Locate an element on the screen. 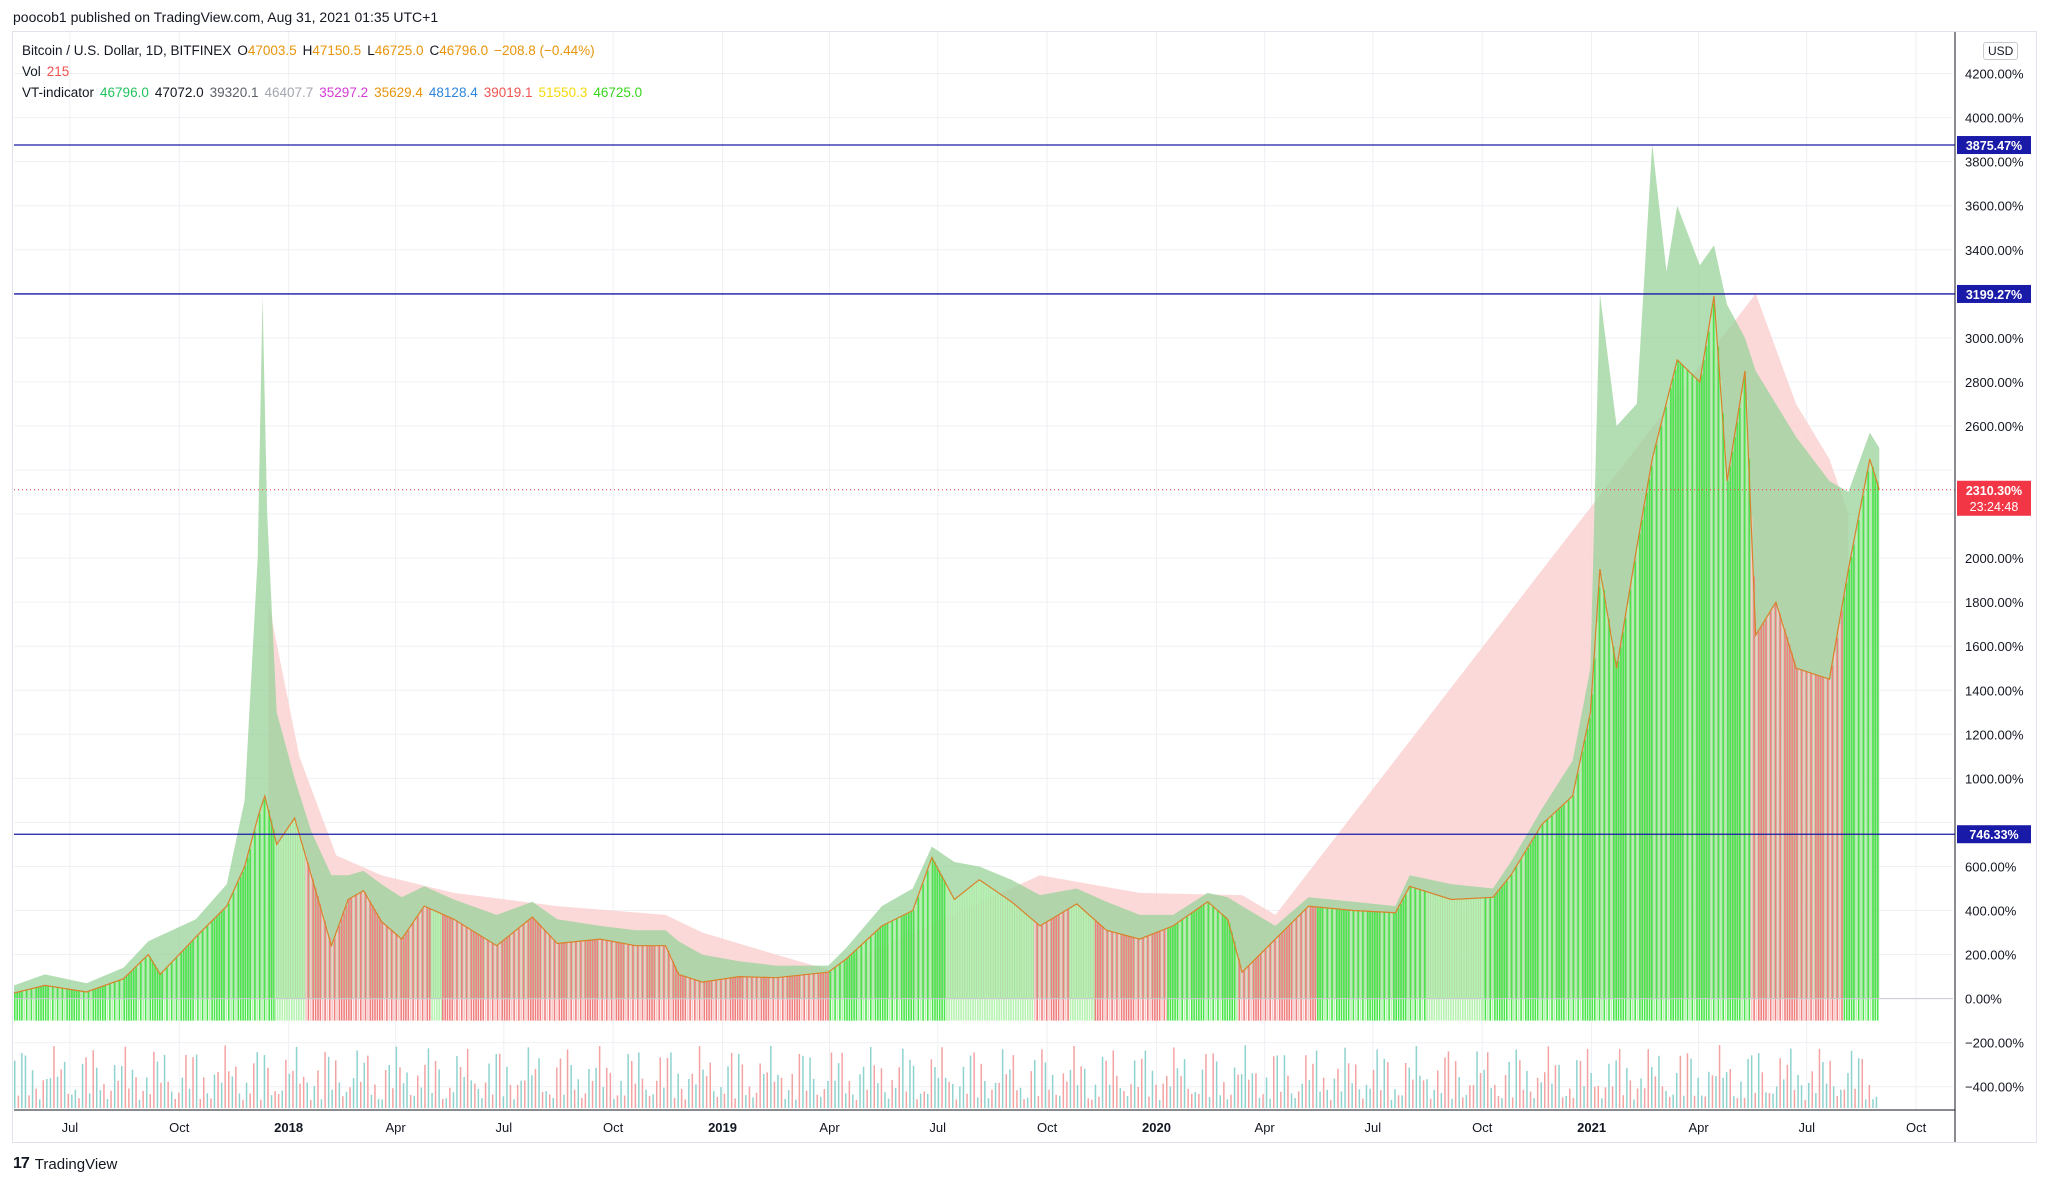  currency-button: USD is located at coordinates (2001, 51).